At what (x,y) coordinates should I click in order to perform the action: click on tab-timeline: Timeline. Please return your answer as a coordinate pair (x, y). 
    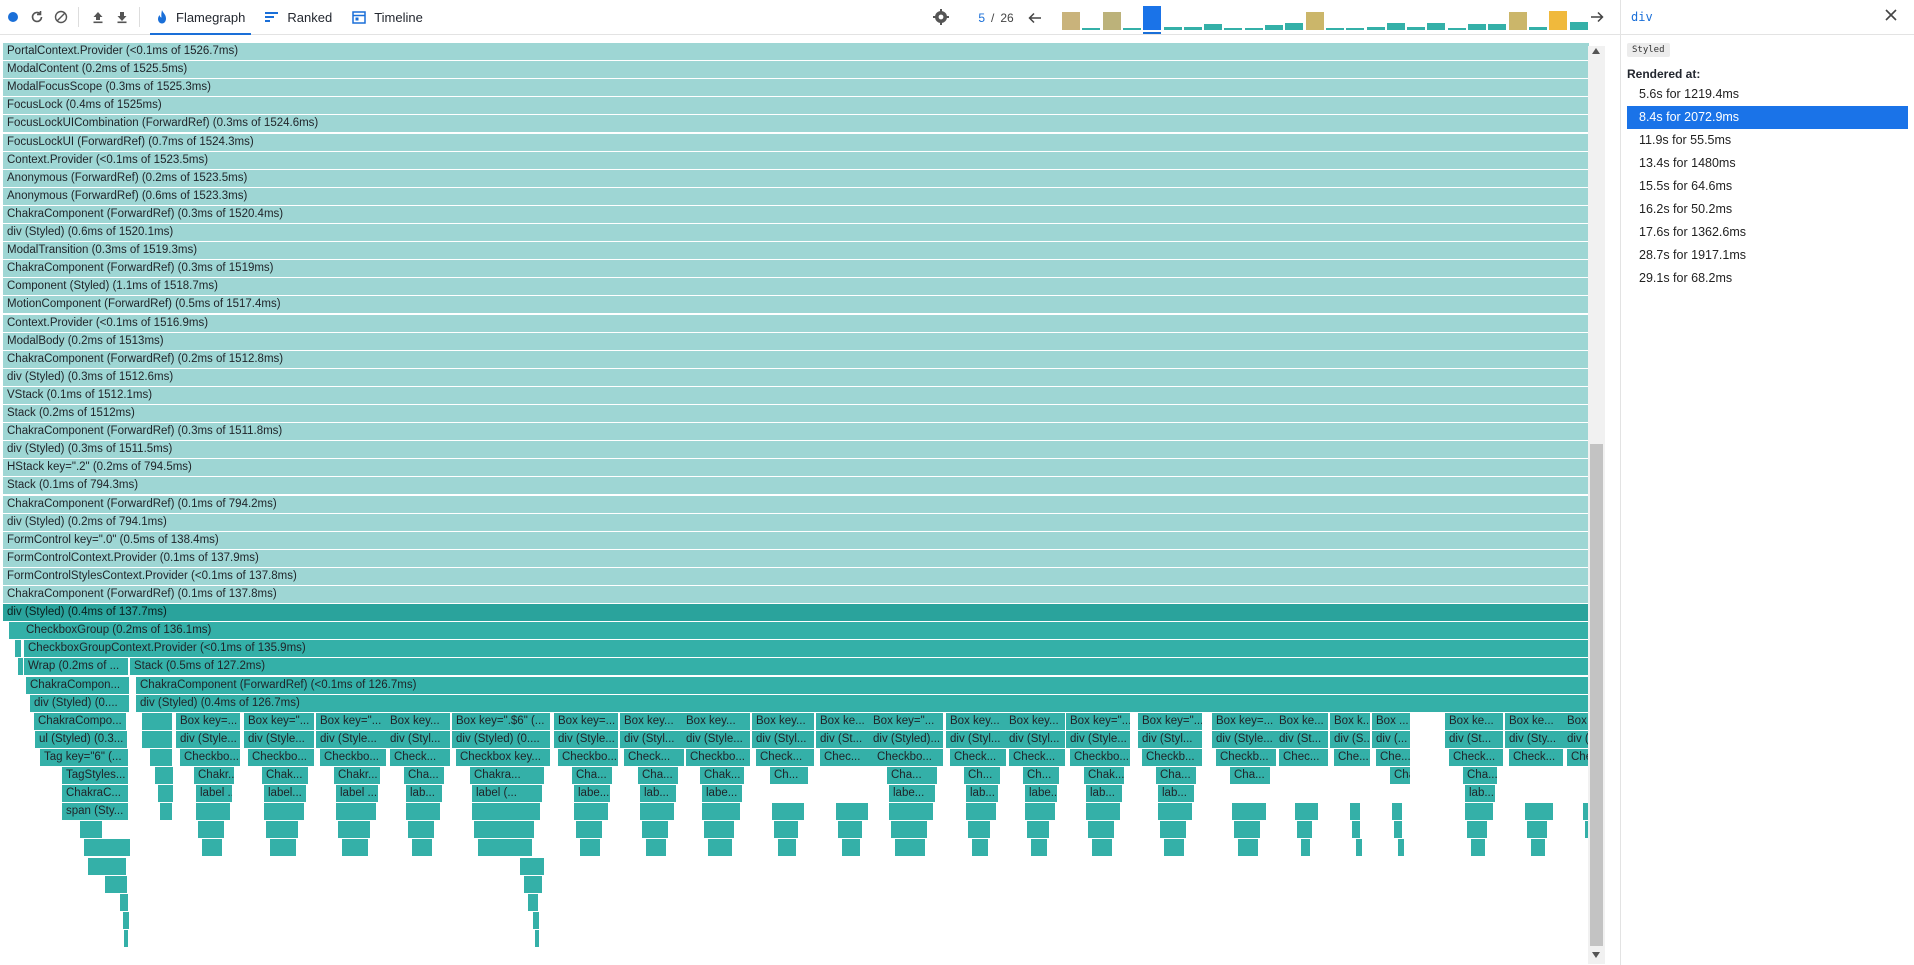
    Looking at the image, I should click on (387, 17).